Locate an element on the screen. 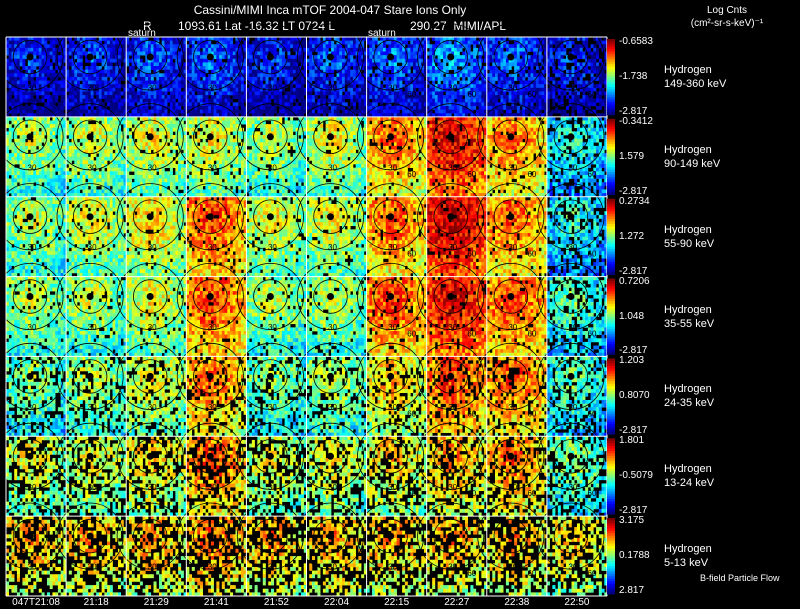 The image size is (800, 609). x-tick-label: 21:41 is located at coordinates (216, 602).